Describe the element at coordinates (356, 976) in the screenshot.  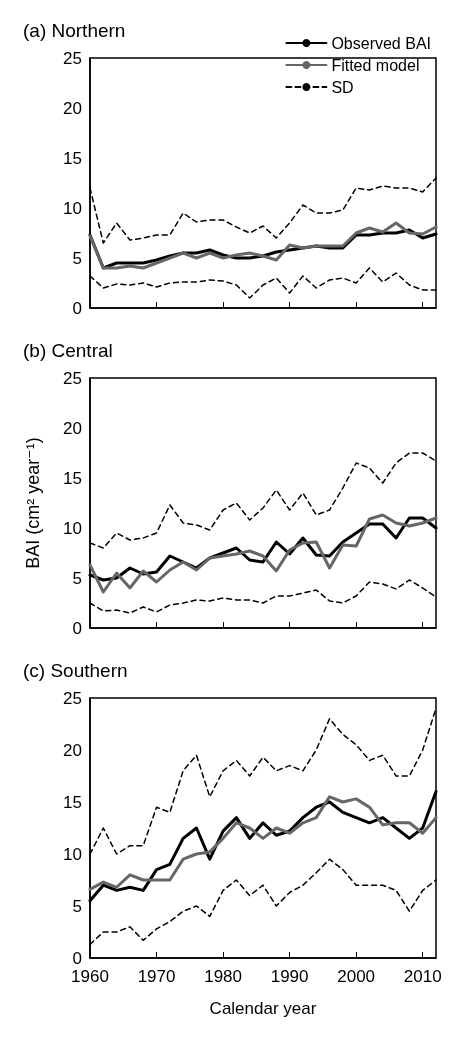
I see `x-tick-label: 2000` at that location.